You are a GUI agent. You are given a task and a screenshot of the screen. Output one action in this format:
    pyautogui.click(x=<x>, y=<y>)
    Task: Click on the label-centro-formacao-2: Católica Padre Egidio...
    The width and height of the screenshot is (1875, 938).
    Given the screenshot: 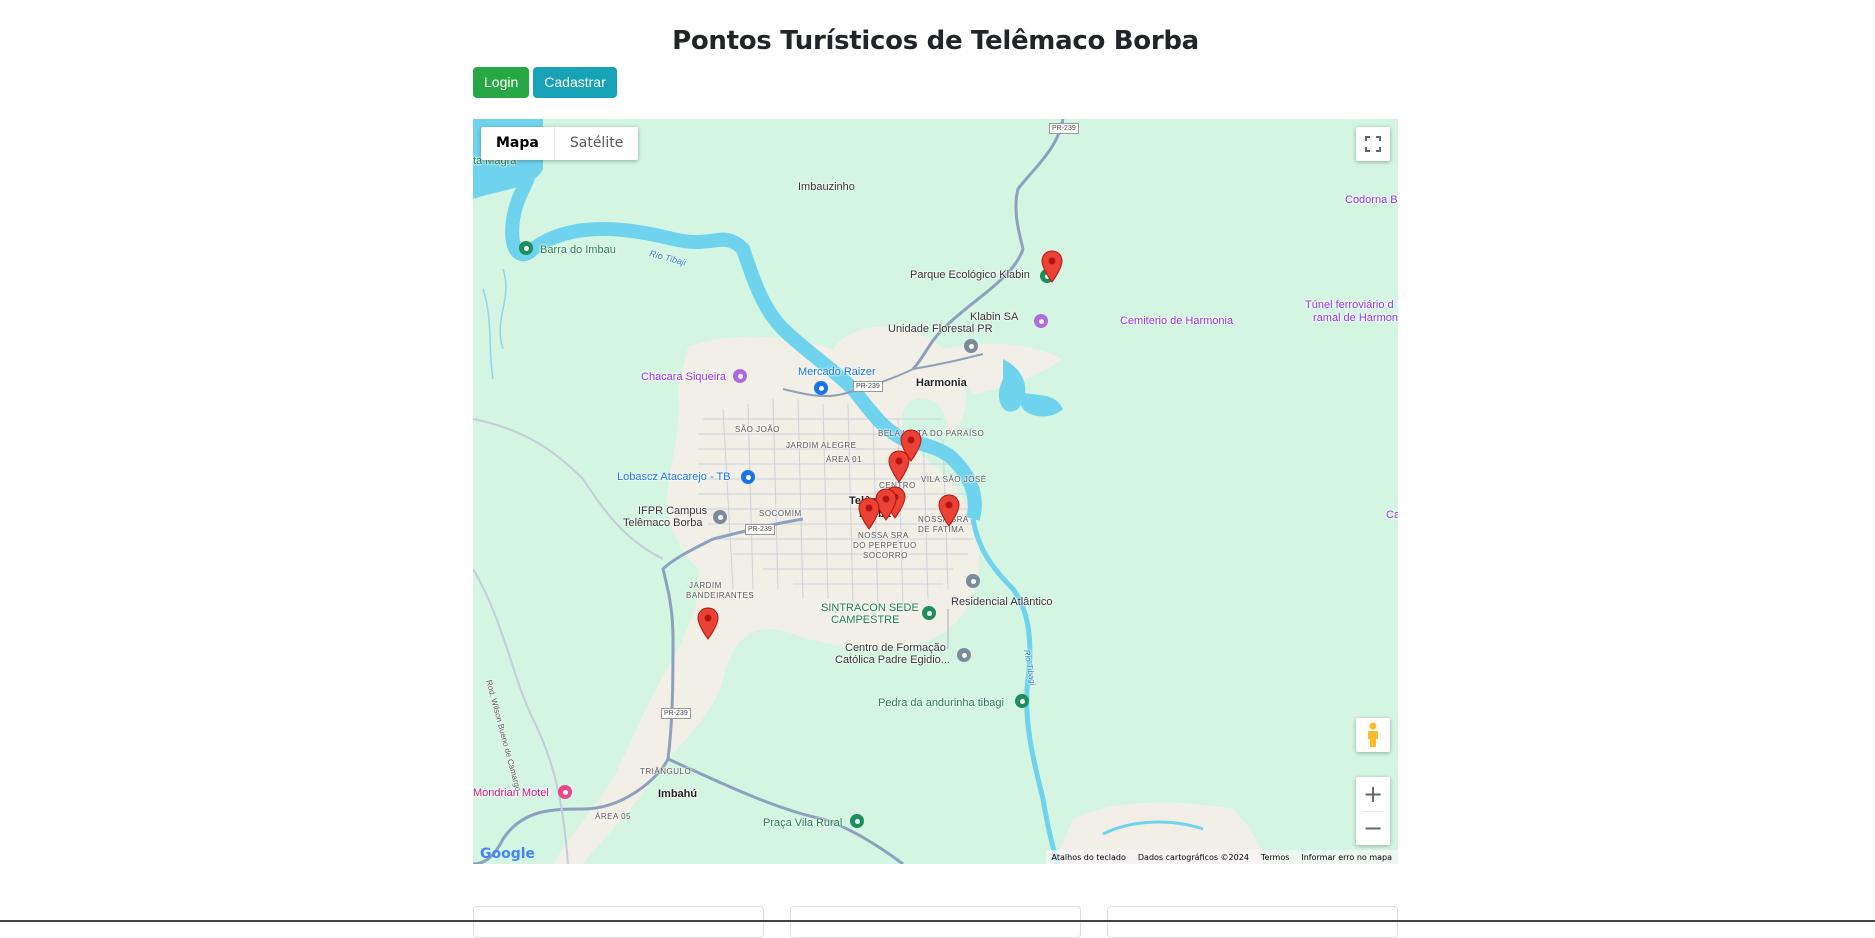 What is the action you would take?
    pyautogui.click(x=892, y=660)
    